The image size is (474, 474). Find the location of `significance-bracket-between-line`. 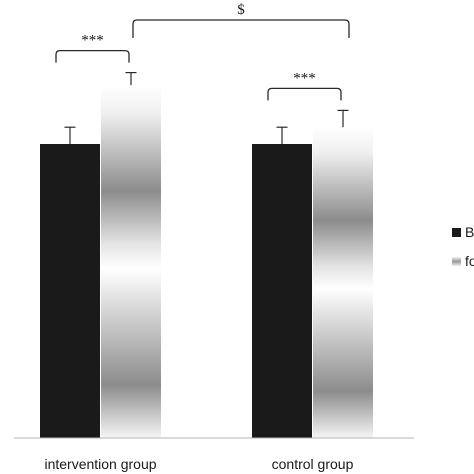

significance-bracket-between-line is located at coordinates (241, 28).